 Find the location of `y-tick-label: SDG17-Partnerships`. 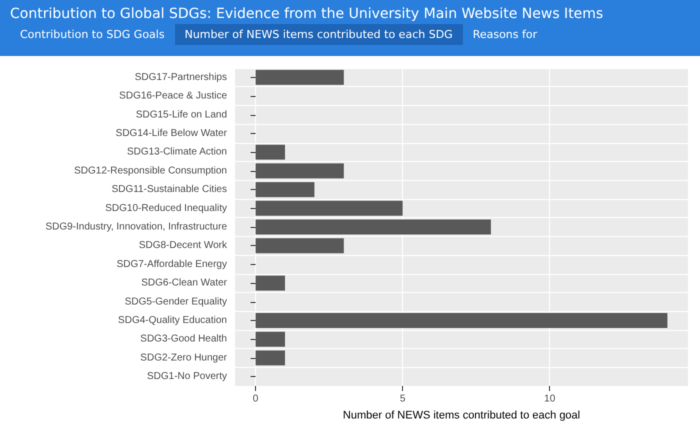

y-tick-label: SDG17-Partnerships is located at coordinates (180, 77).